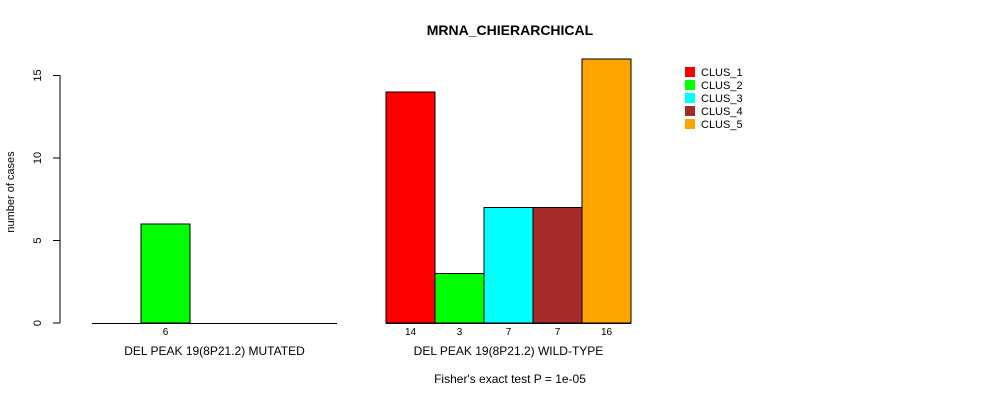 This screenshot has width=990, height=400. What do you see at coordinates (38, 75) in the screenshot?
I see `y-tick-label: 15` at bounding box center [38, 75].